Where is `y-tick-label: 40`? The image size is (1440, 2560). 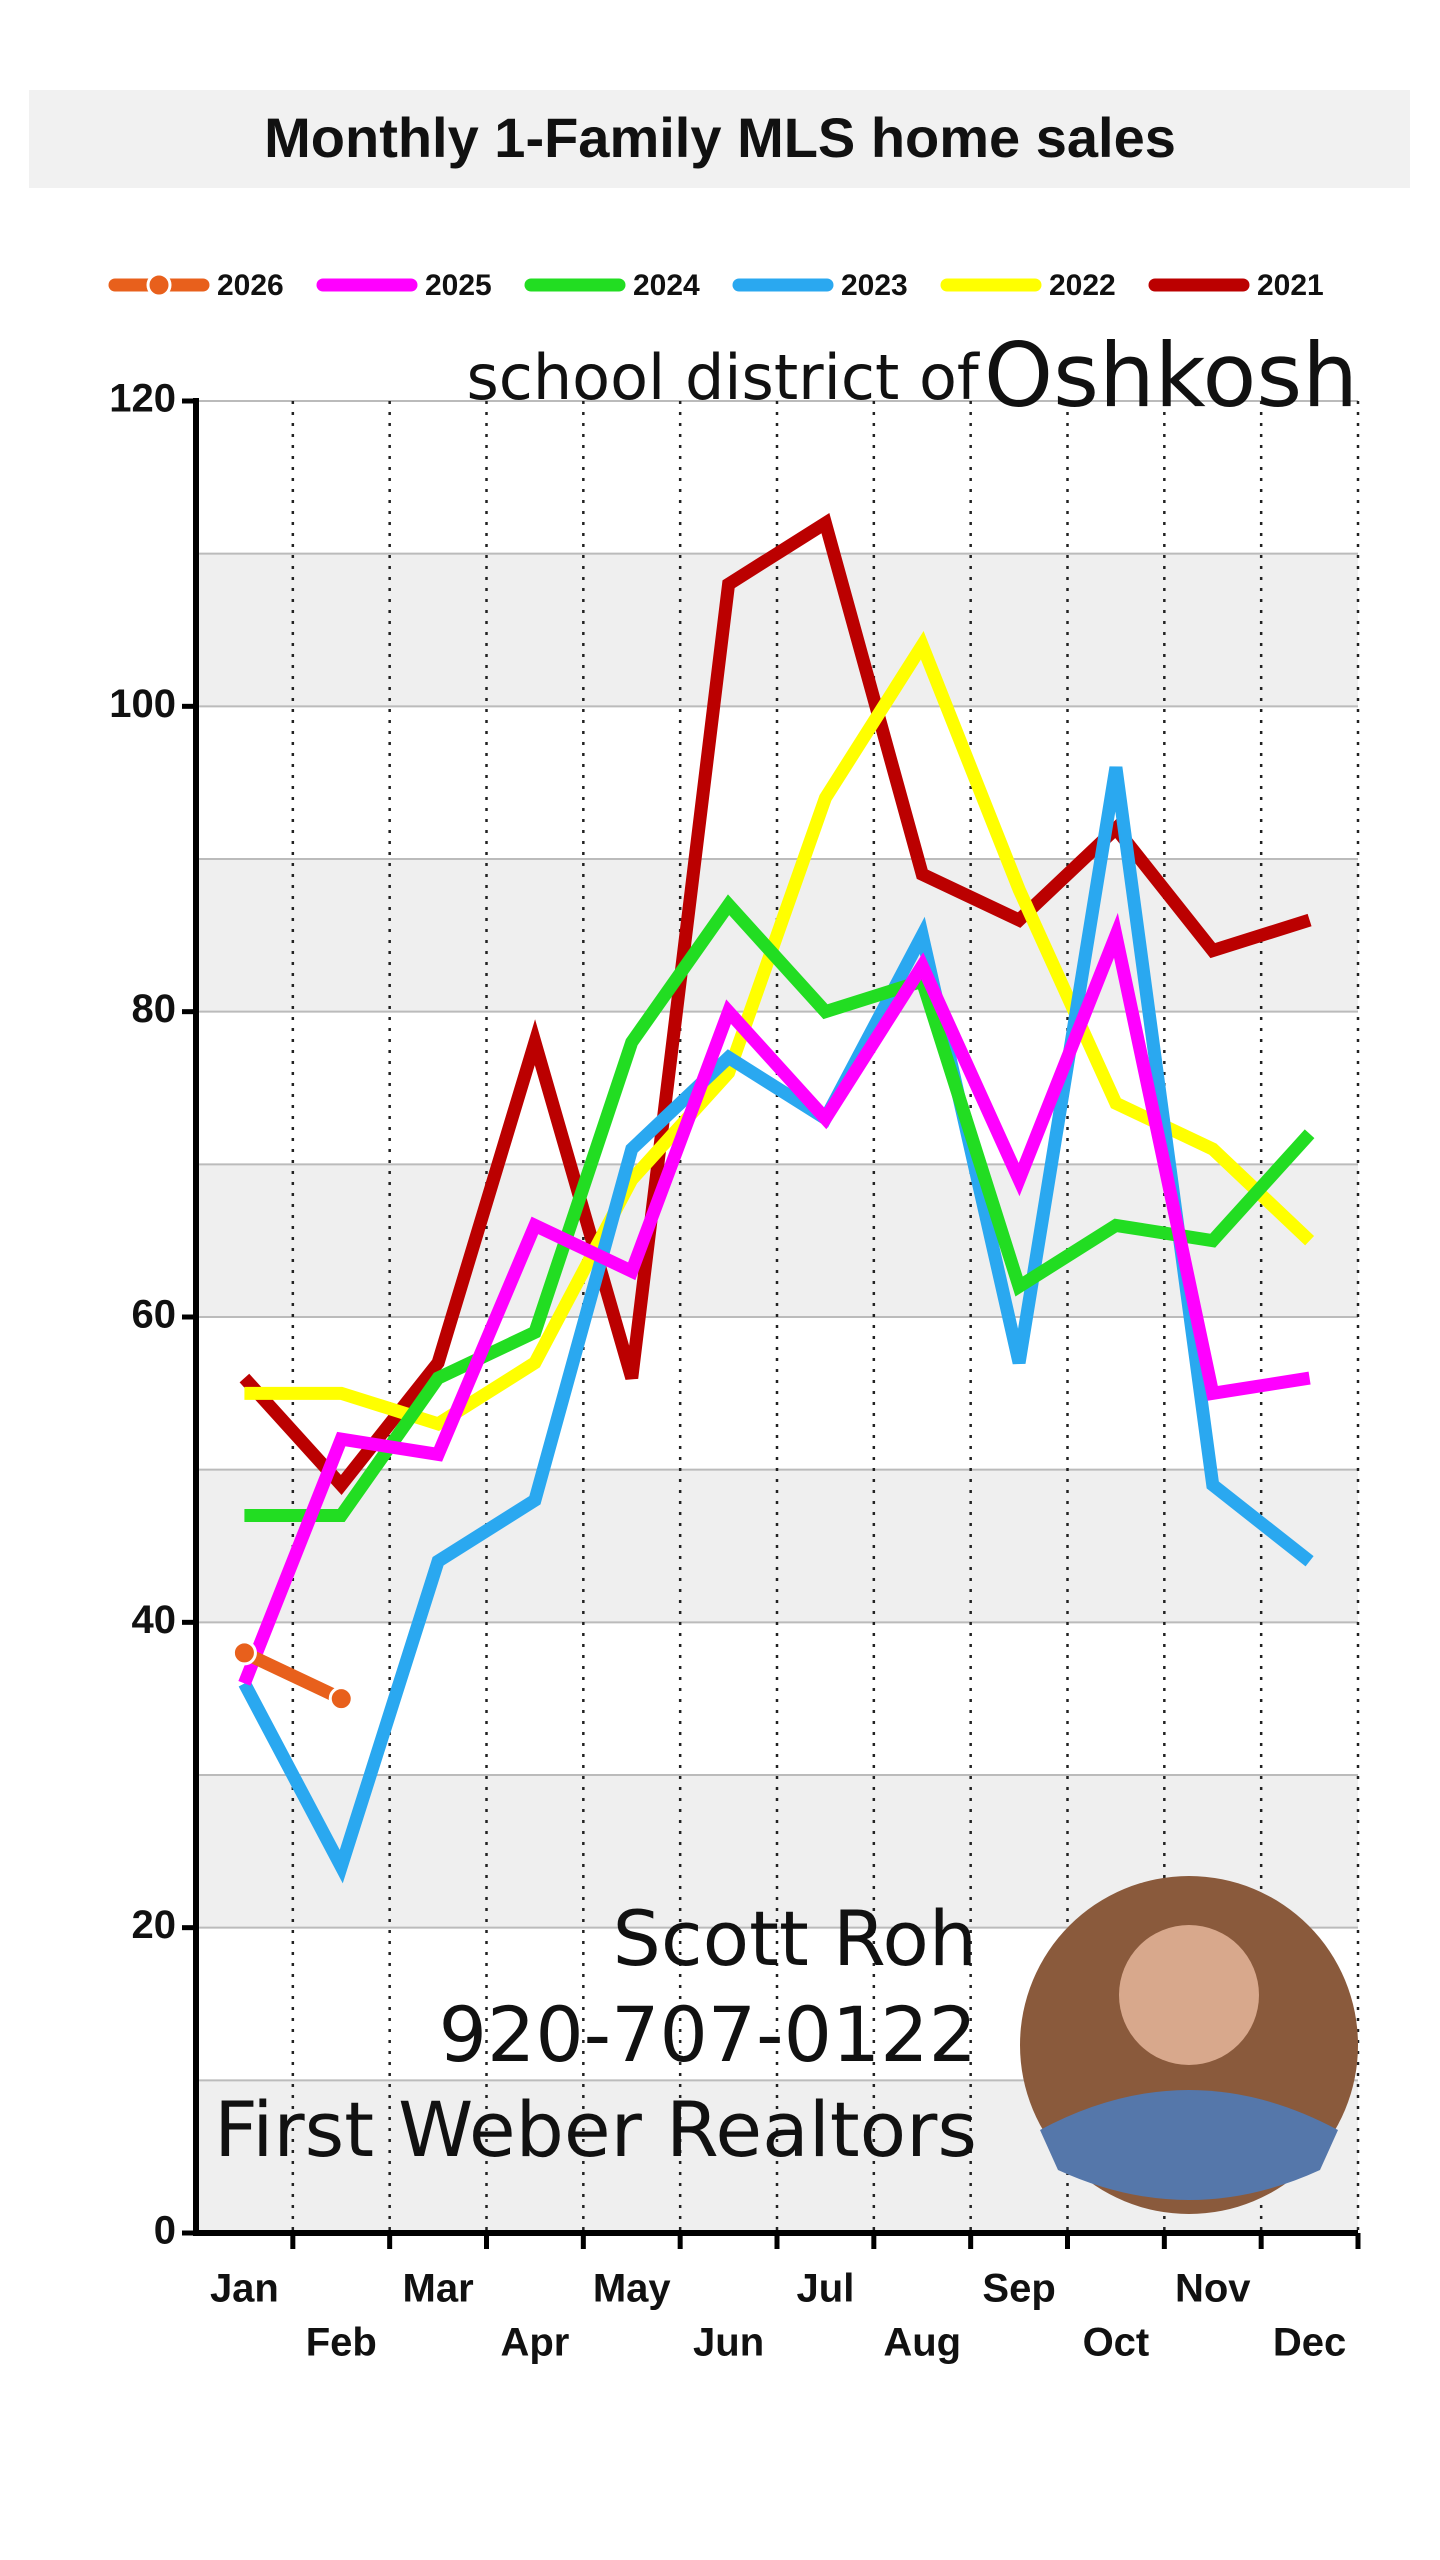
y-tick-label: 40 is located at coordinates (154, 1620).